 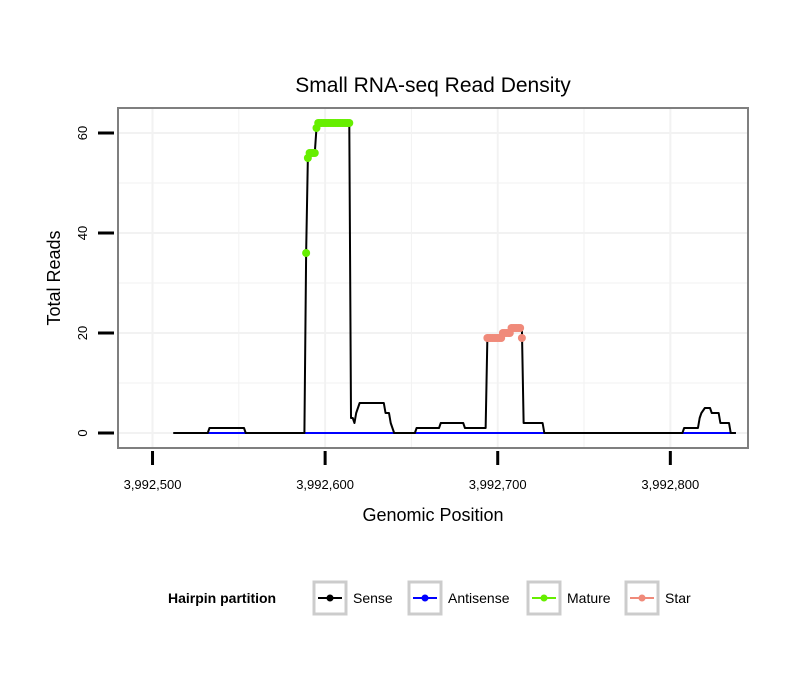 I want to click on legend-item-antisense: Antisense, so click(x=458, y=598).